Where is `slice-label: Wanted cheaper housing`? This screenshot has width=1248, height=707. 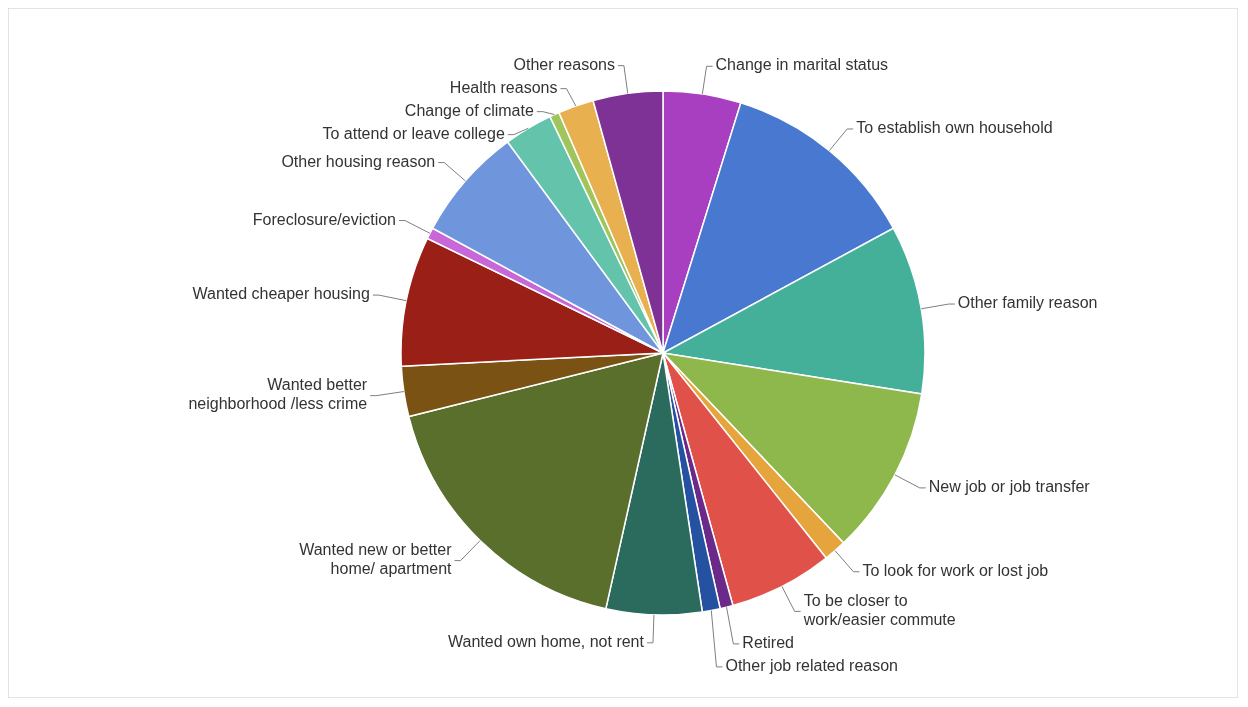 slice-label: Wanted cheaper housing is located at coordinates (281, 294).